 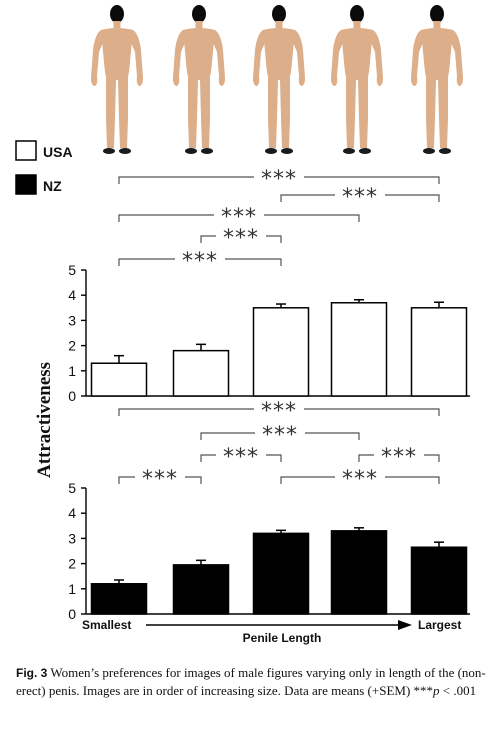 What do you see at coordinates (44, 420) in the screenshot?
I see `y-axis-label: Attractiveness` at bounding box center [44, 420].